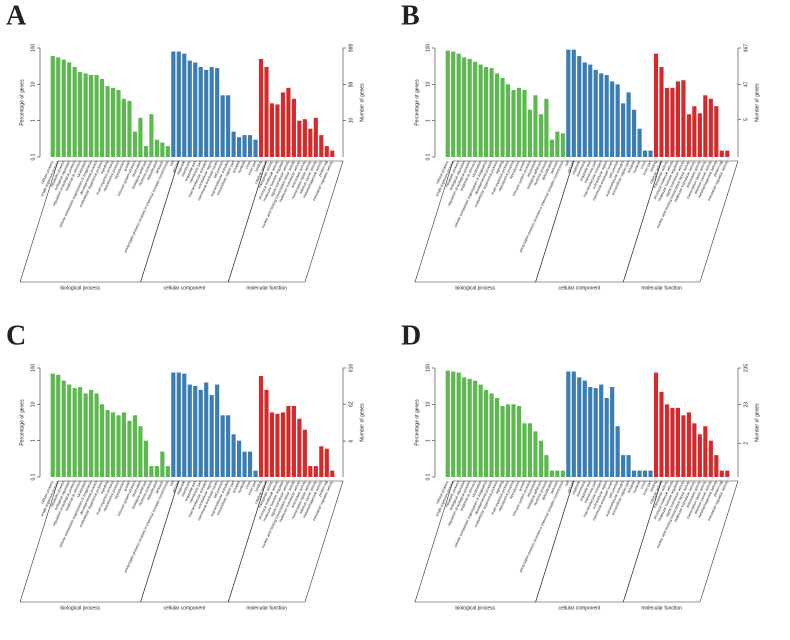  Describe the element at coordinates (718, 488) in the screenshot. I see `category-label: protein tag` at that location.